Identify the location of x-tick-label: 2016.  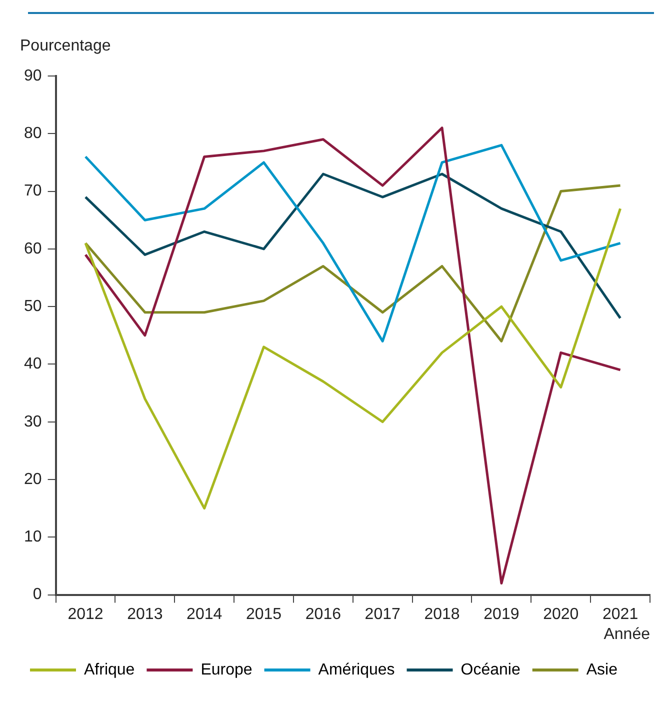
(323, 614).